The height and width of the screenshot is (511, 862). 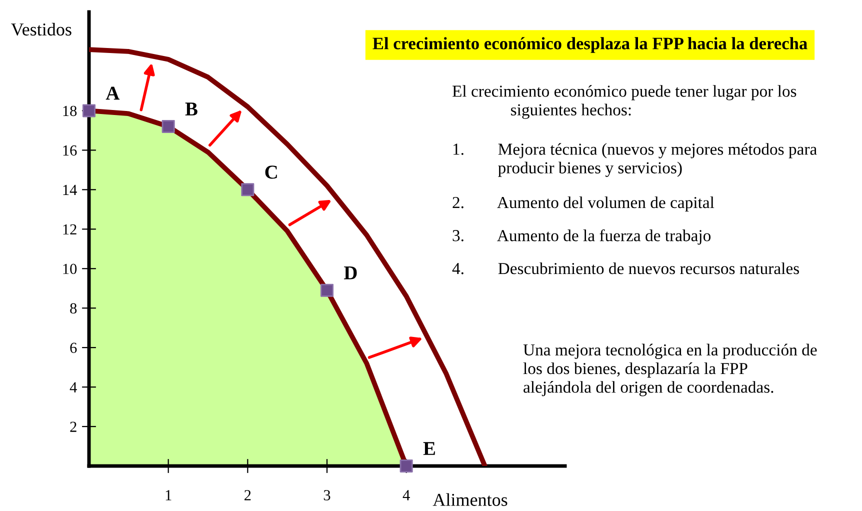 What do you see at coordinates (247, 495) in the screenshot?
I see `x-tick-label: 2` at bounding box center [247, 495].